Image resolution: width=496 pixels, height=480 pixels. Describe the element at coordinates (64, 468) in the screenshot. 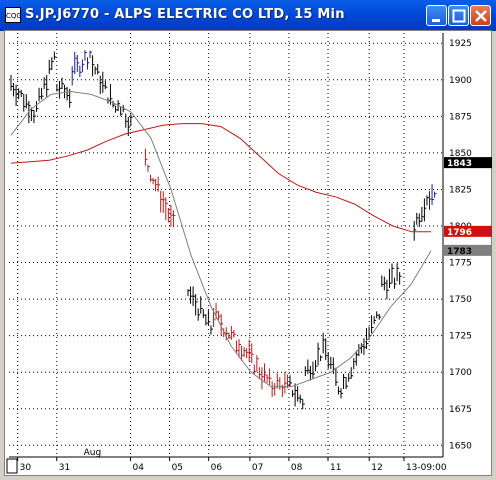

I see `date-tick-label: 31` at that location.